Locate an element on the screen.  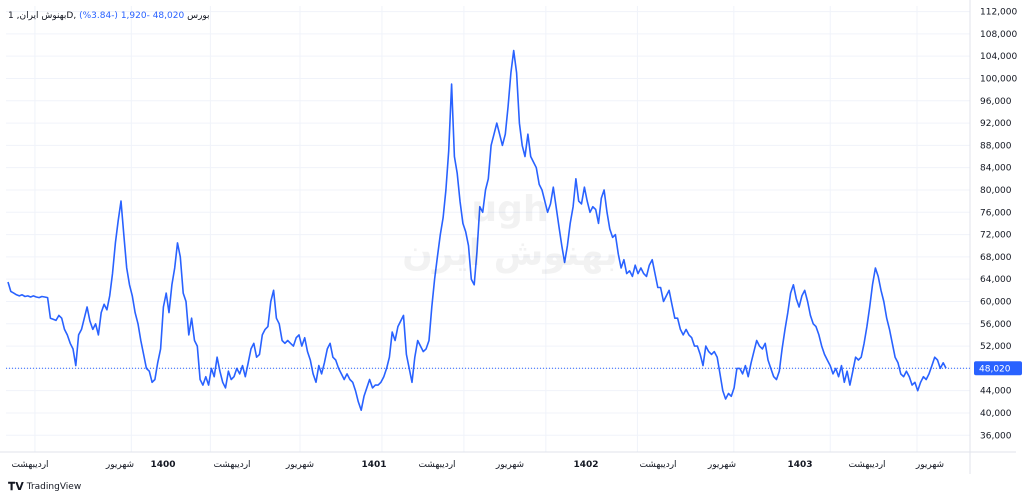
y-tick-label: 104,000 is located at coordinates (998, 57).